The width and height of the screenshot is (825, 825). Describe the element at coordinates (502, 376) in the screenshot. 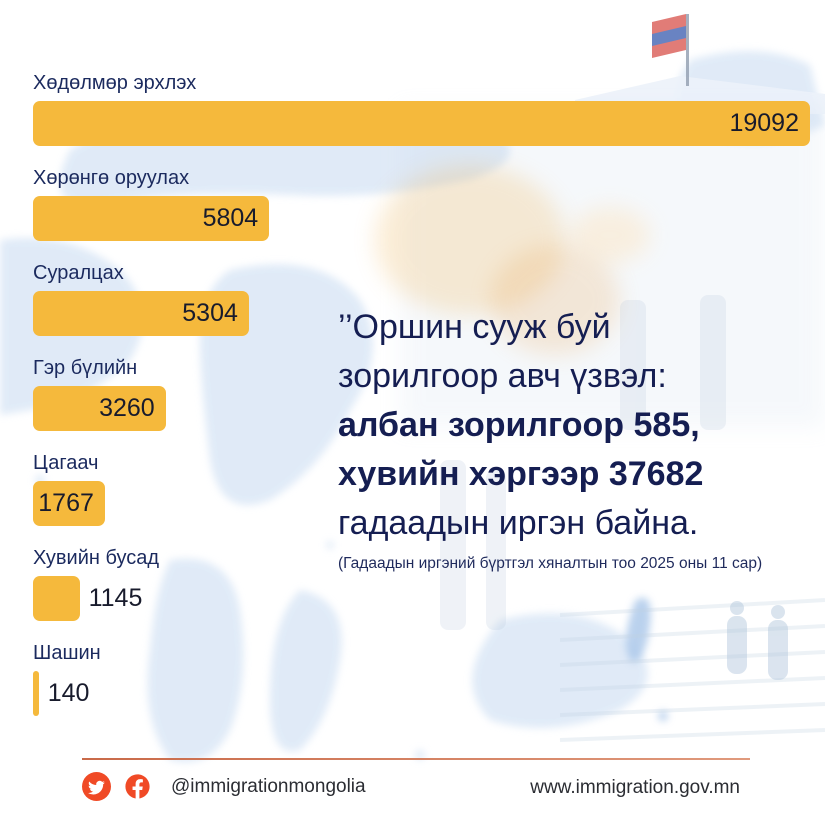

I see `quote-line-2: зорилгоор авч үзвэл:` at that location.